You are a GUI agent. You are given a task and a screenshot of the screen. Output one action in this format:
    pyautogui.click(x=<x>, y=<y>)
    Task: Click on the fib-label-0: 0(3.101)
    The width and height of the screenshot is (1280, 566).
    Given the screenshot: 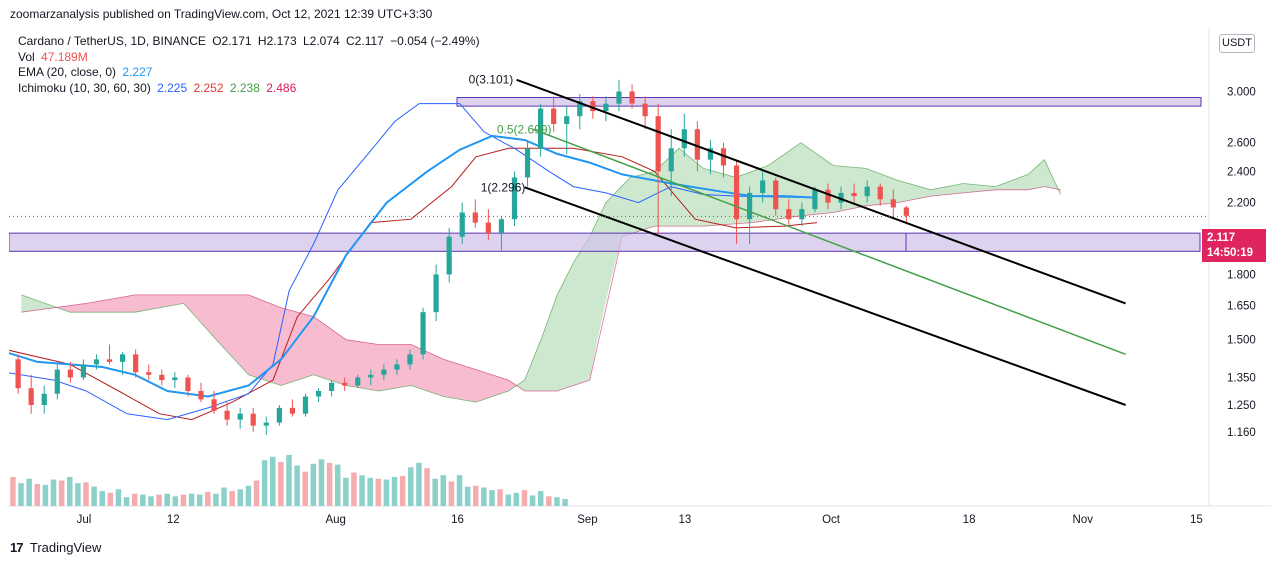 What is the action you would take?
    pyautogui.click(x=491, y=80)
    